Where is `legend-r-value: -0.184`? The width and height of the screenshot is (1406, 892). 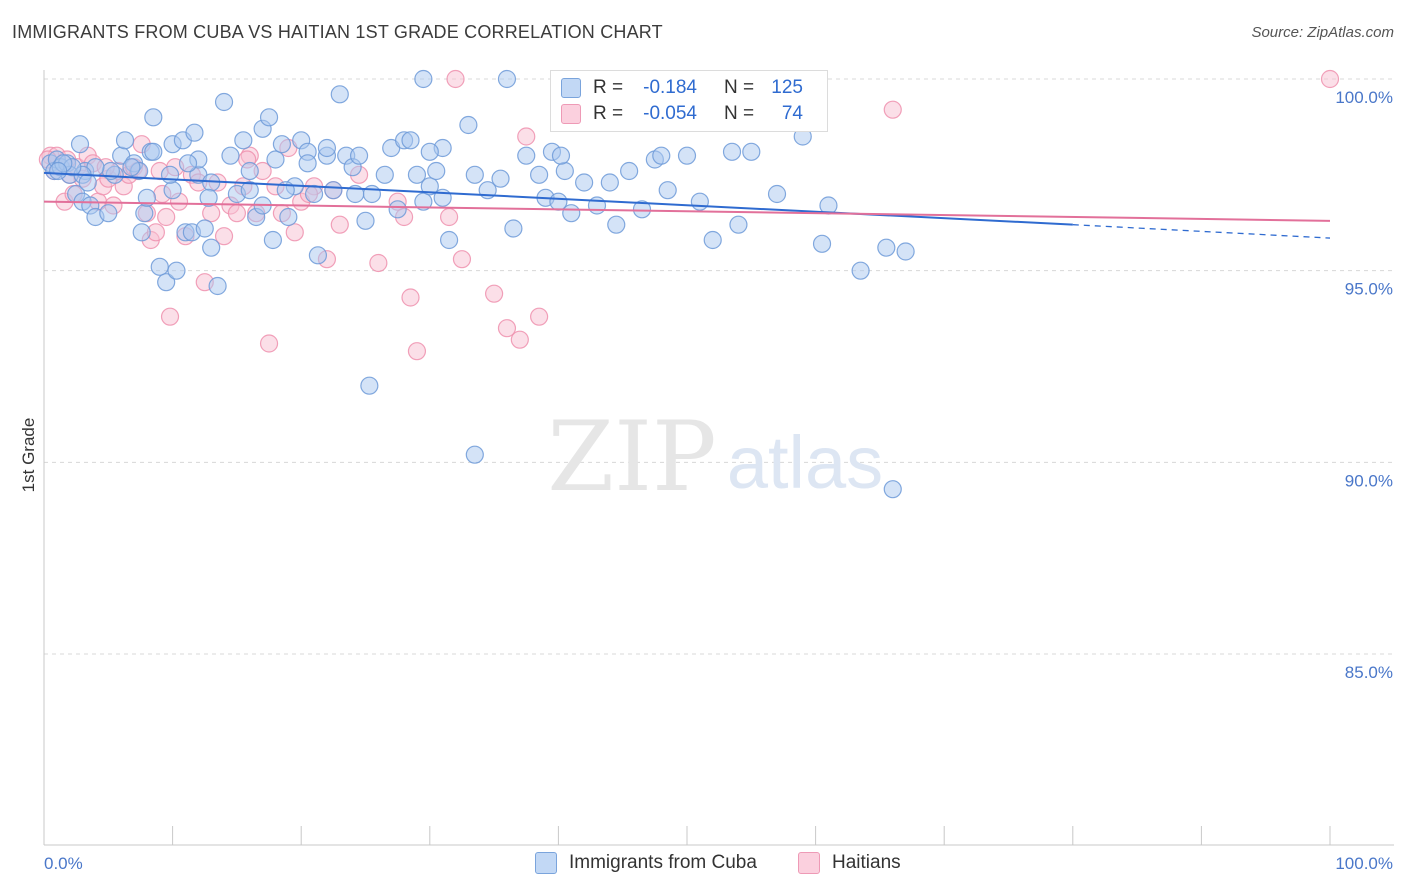
legend-r-value: -0.184 is located at coordinates (670, 87).